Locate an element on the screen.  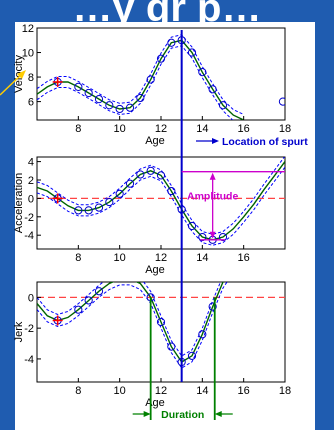
amplitude-arrowhead-up is located at coordinates (212, 176).